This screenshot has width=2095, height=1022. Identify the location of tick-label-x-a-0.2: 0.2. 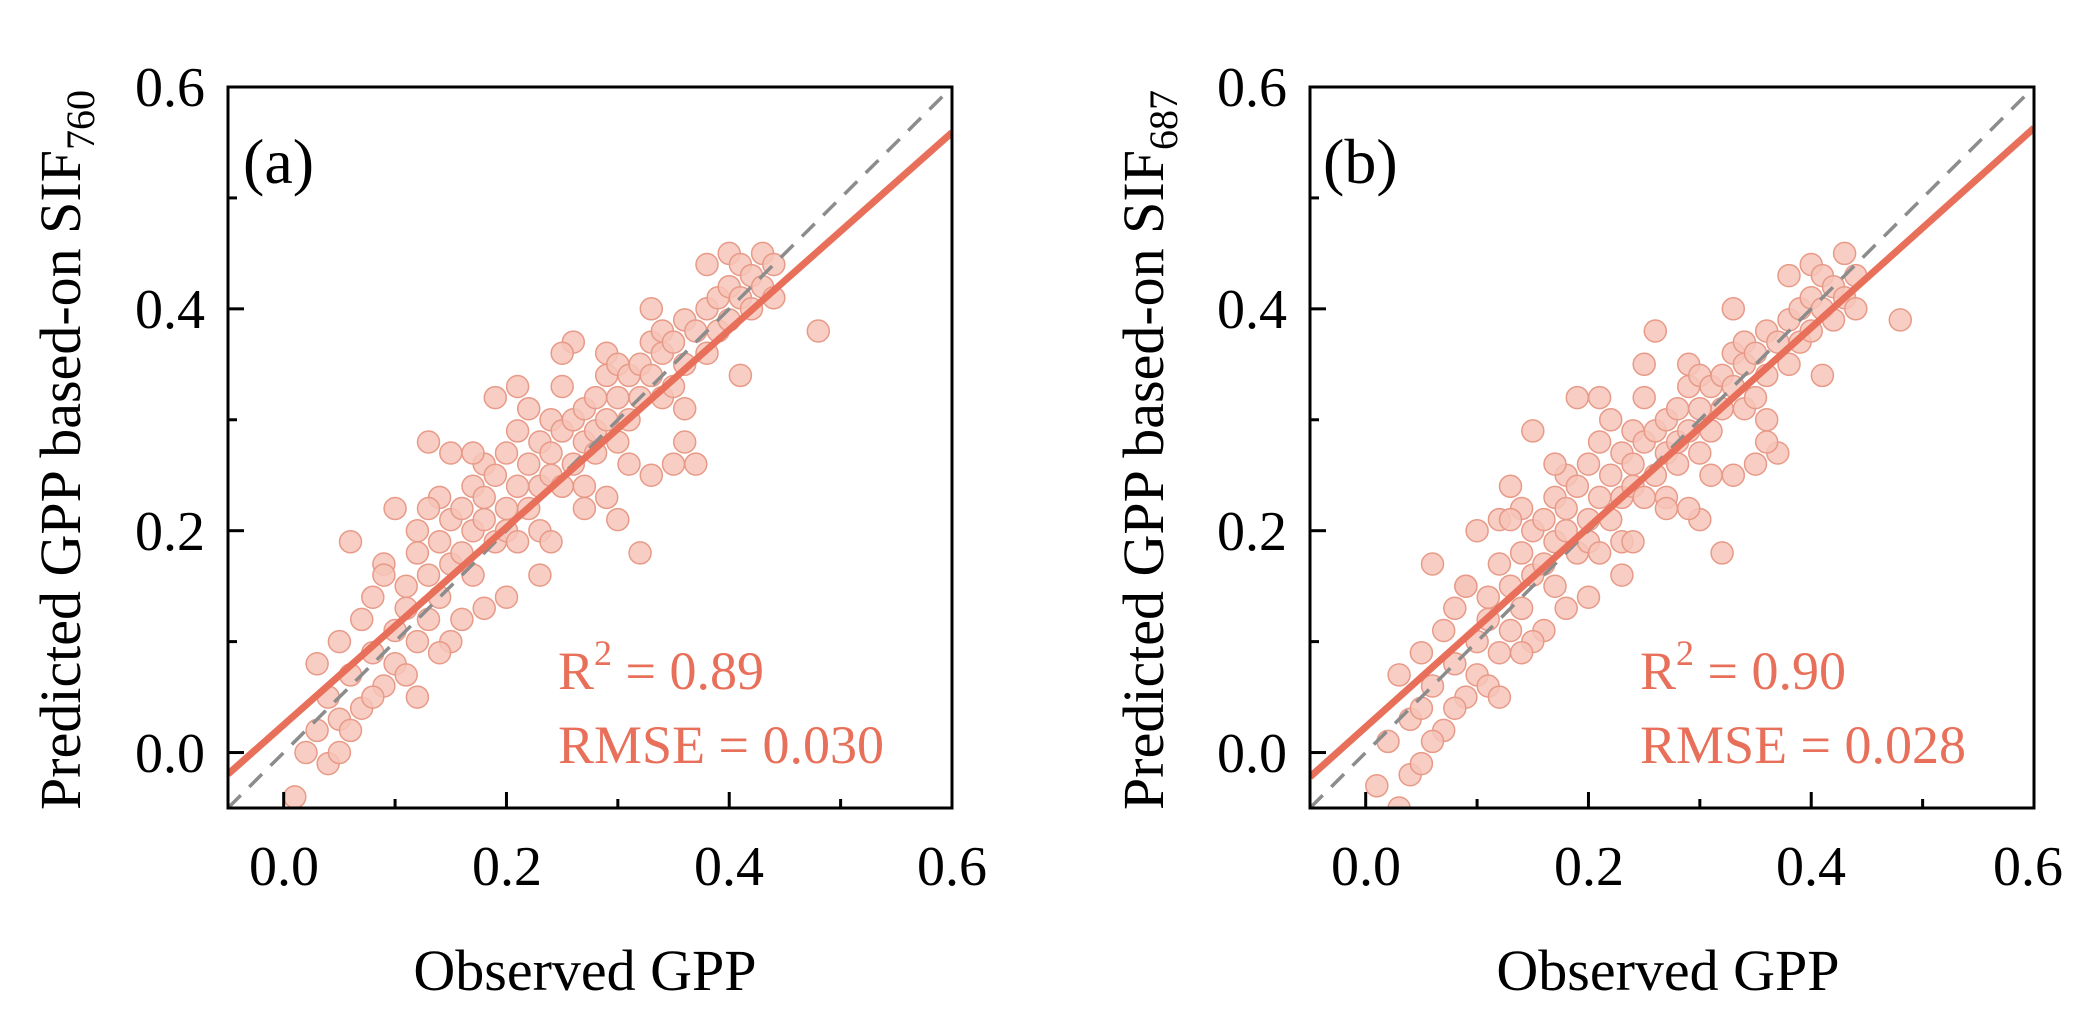
(507, 867).